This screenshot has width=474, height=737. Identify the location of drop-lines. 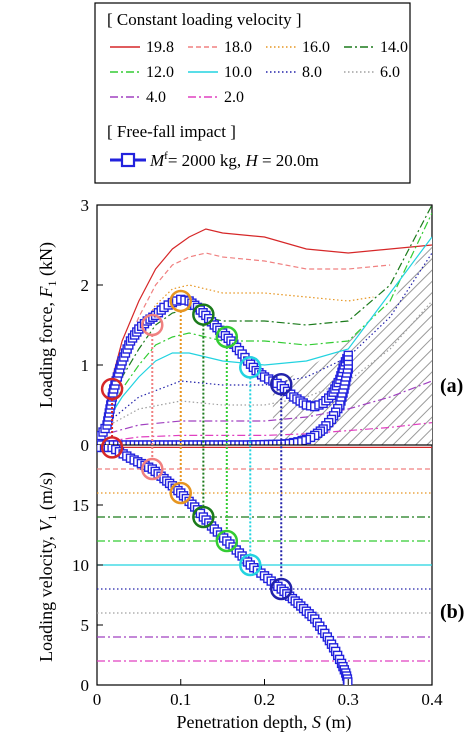
(197, 445).